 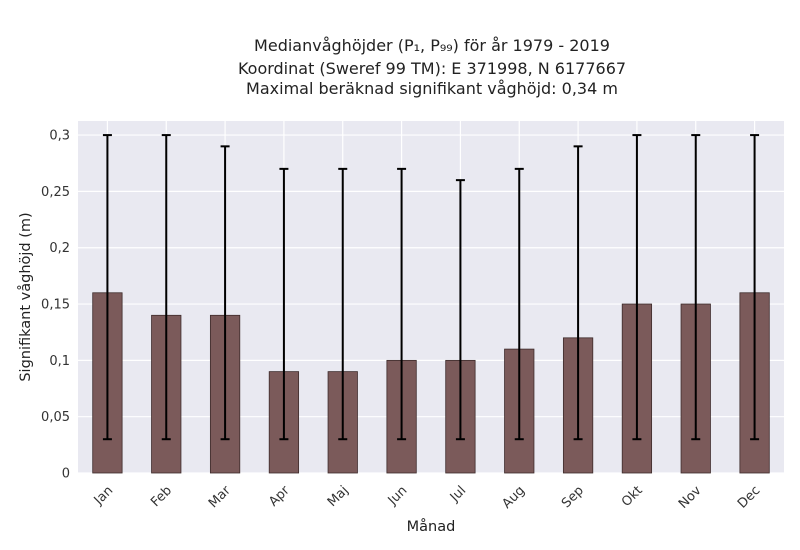 I want to click on x-tick-label-jan: Jan, so click(x=103, y=495).